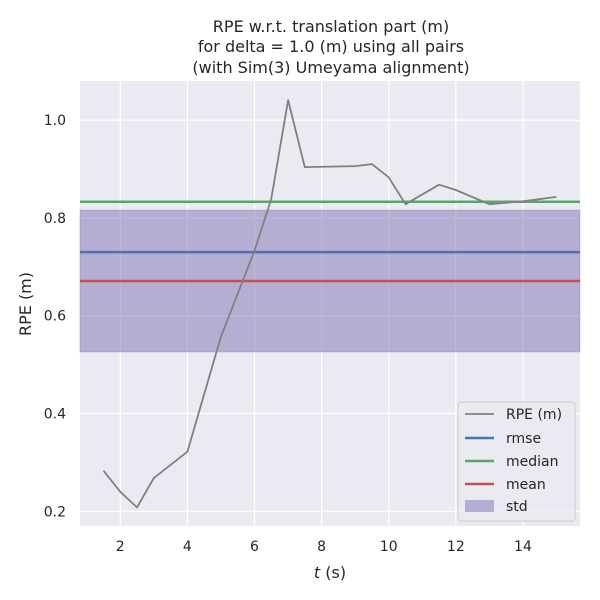  Describe the element at coordinates (331, 26) in the screenshot. I see `title-line-1: RPE w.r.t. translation part (m)` at that location.